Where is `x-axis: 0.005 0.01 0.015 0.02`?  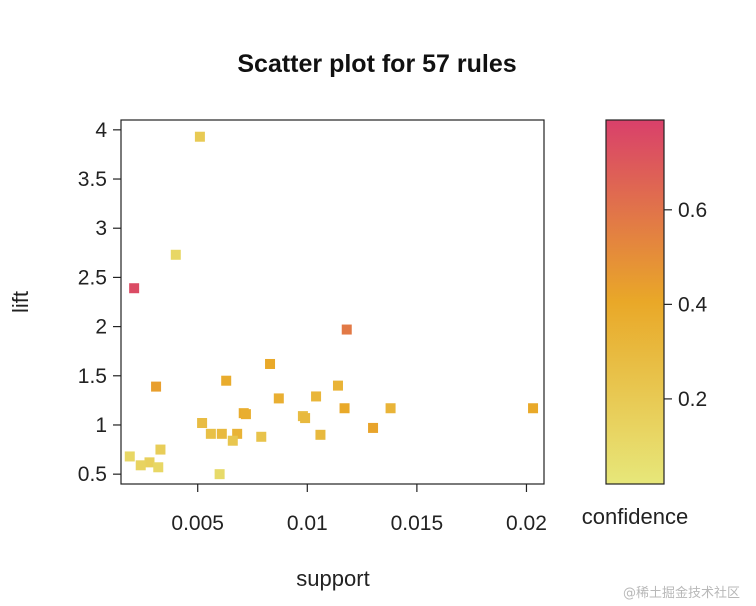 x-axis: 0.005 0.01 0.015 0.02 is located at coordinates (359, 509).